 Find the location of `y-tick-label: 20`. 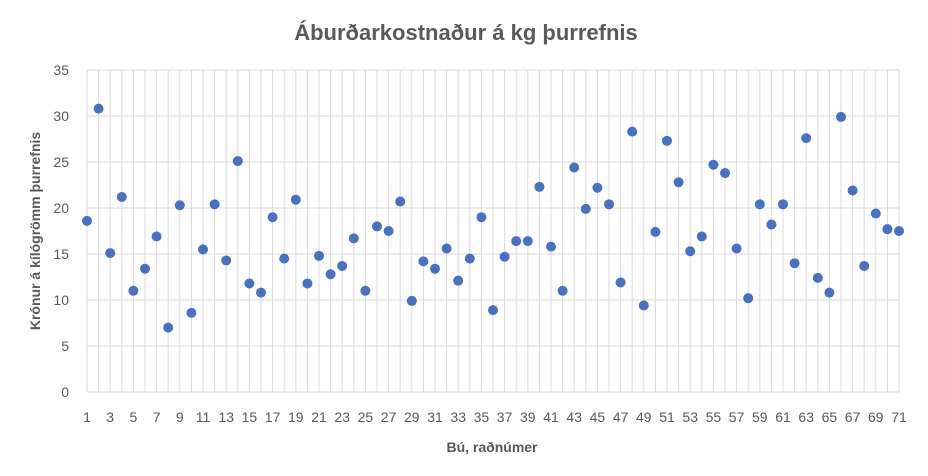

y-tick-label: 20 is located at coordinates (61, 208).